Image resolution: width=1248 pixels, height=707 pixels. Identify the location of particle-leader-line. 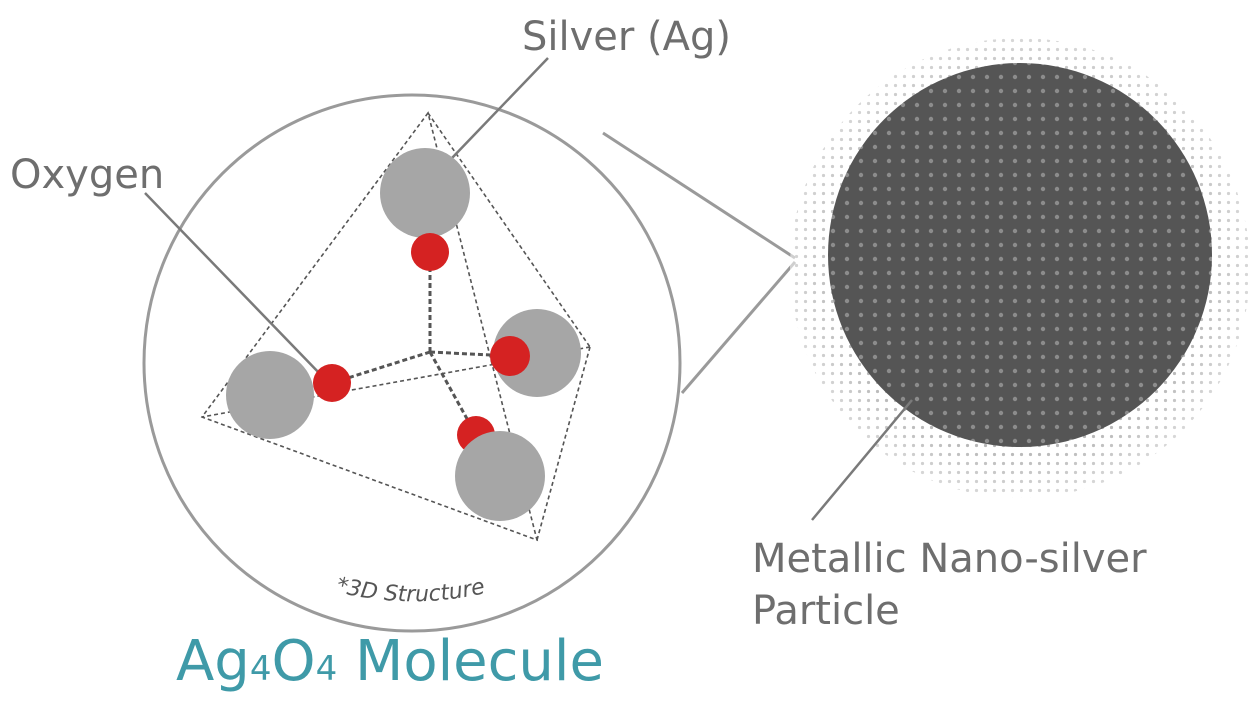
(862, 460).